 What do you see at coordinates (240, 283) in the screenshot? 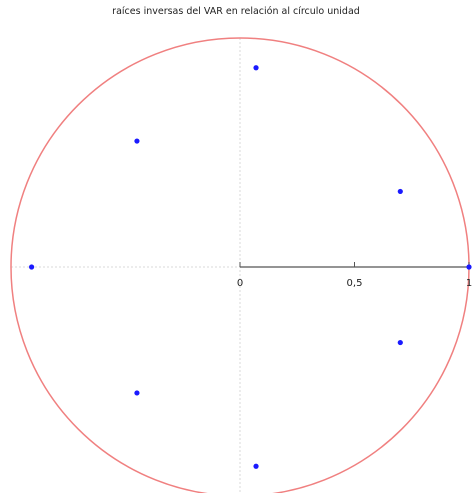
I see `x-tick-label: 0` at bounding box center [240, 283].